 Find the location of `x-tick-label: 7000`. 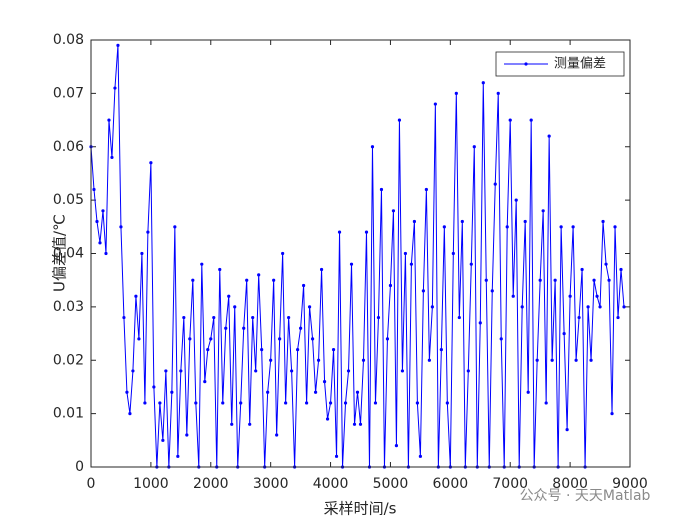

x-tick-label: 7000 is located at coordinates (510, 484).